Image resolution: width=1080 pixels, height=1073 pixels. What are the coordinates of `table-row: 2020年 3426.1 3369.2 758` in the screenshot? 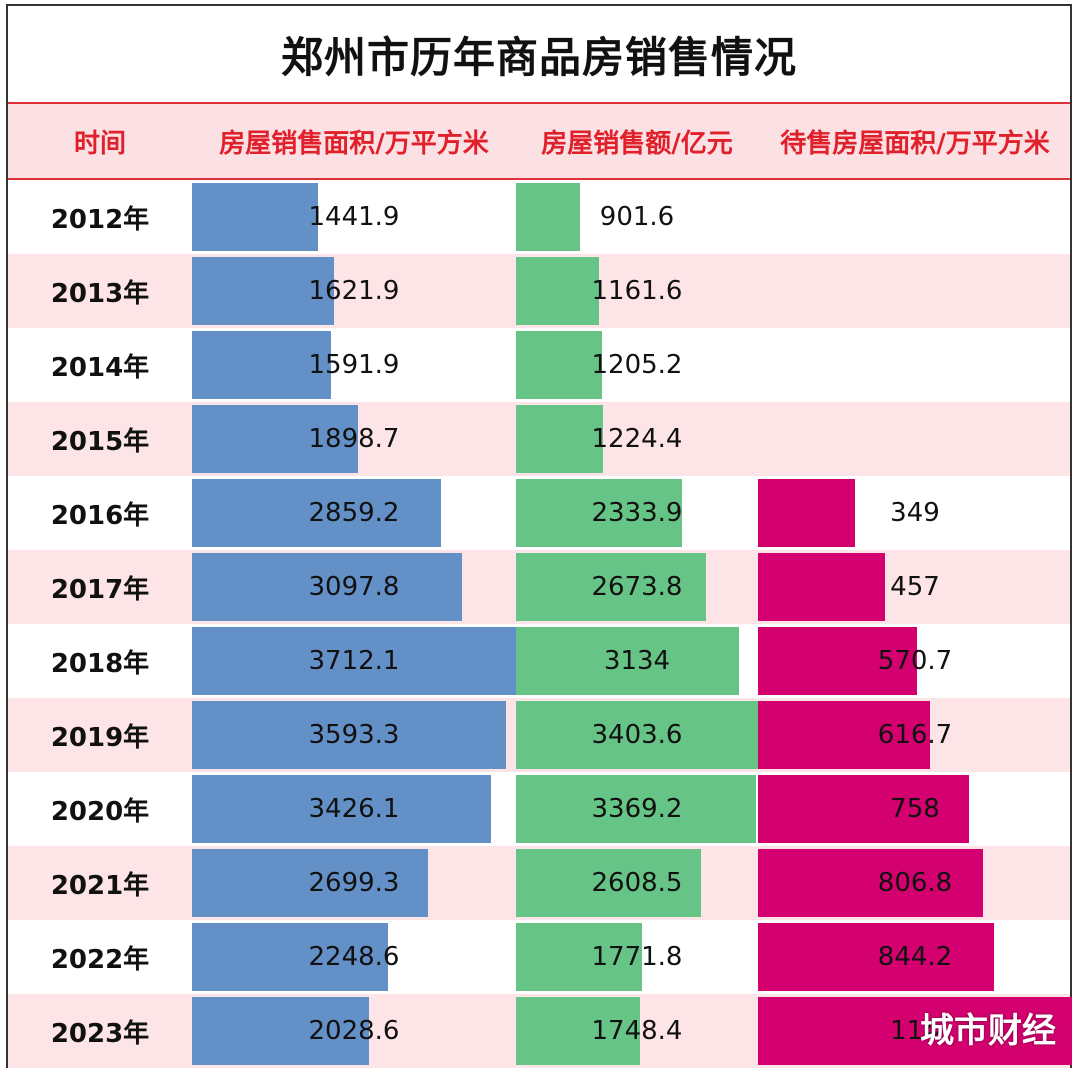 It's located at (539, 809).